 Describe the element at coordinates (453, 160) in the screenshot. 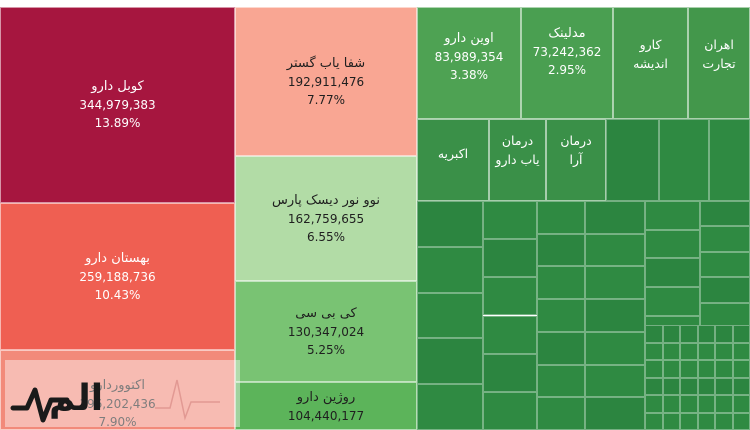

I see `tile-akbarieh: اکبریه` at that location.